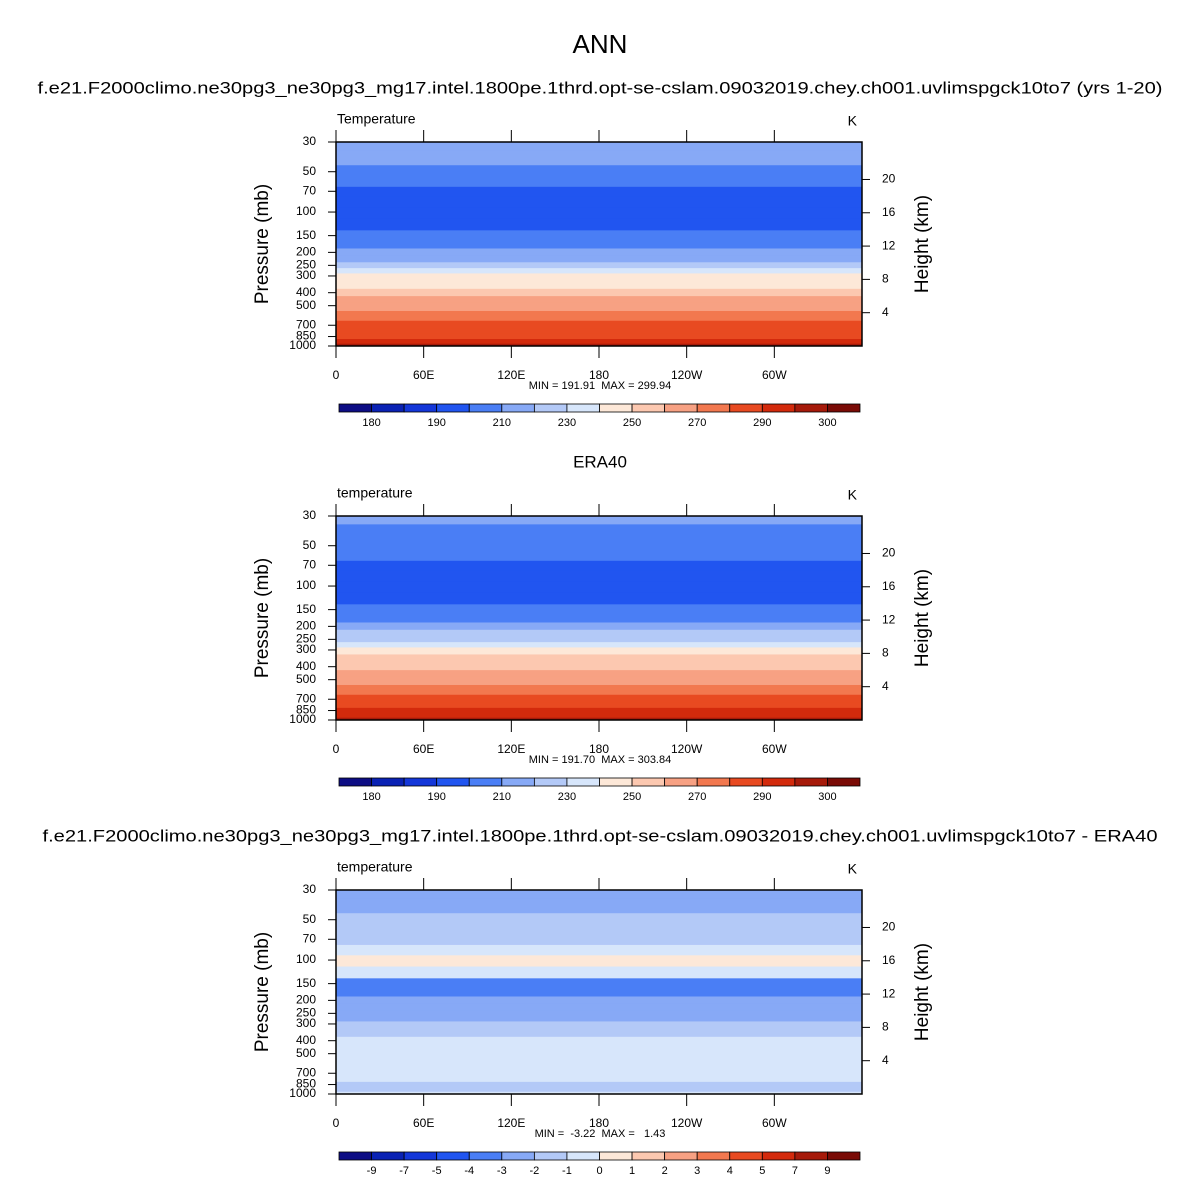 The width and height of the screenshot is (1200, 1202). What do you see at coordinates (827, 1171) in the screenshot?
I see `colorbar-label: 9` at bounding box center [827, 1171].